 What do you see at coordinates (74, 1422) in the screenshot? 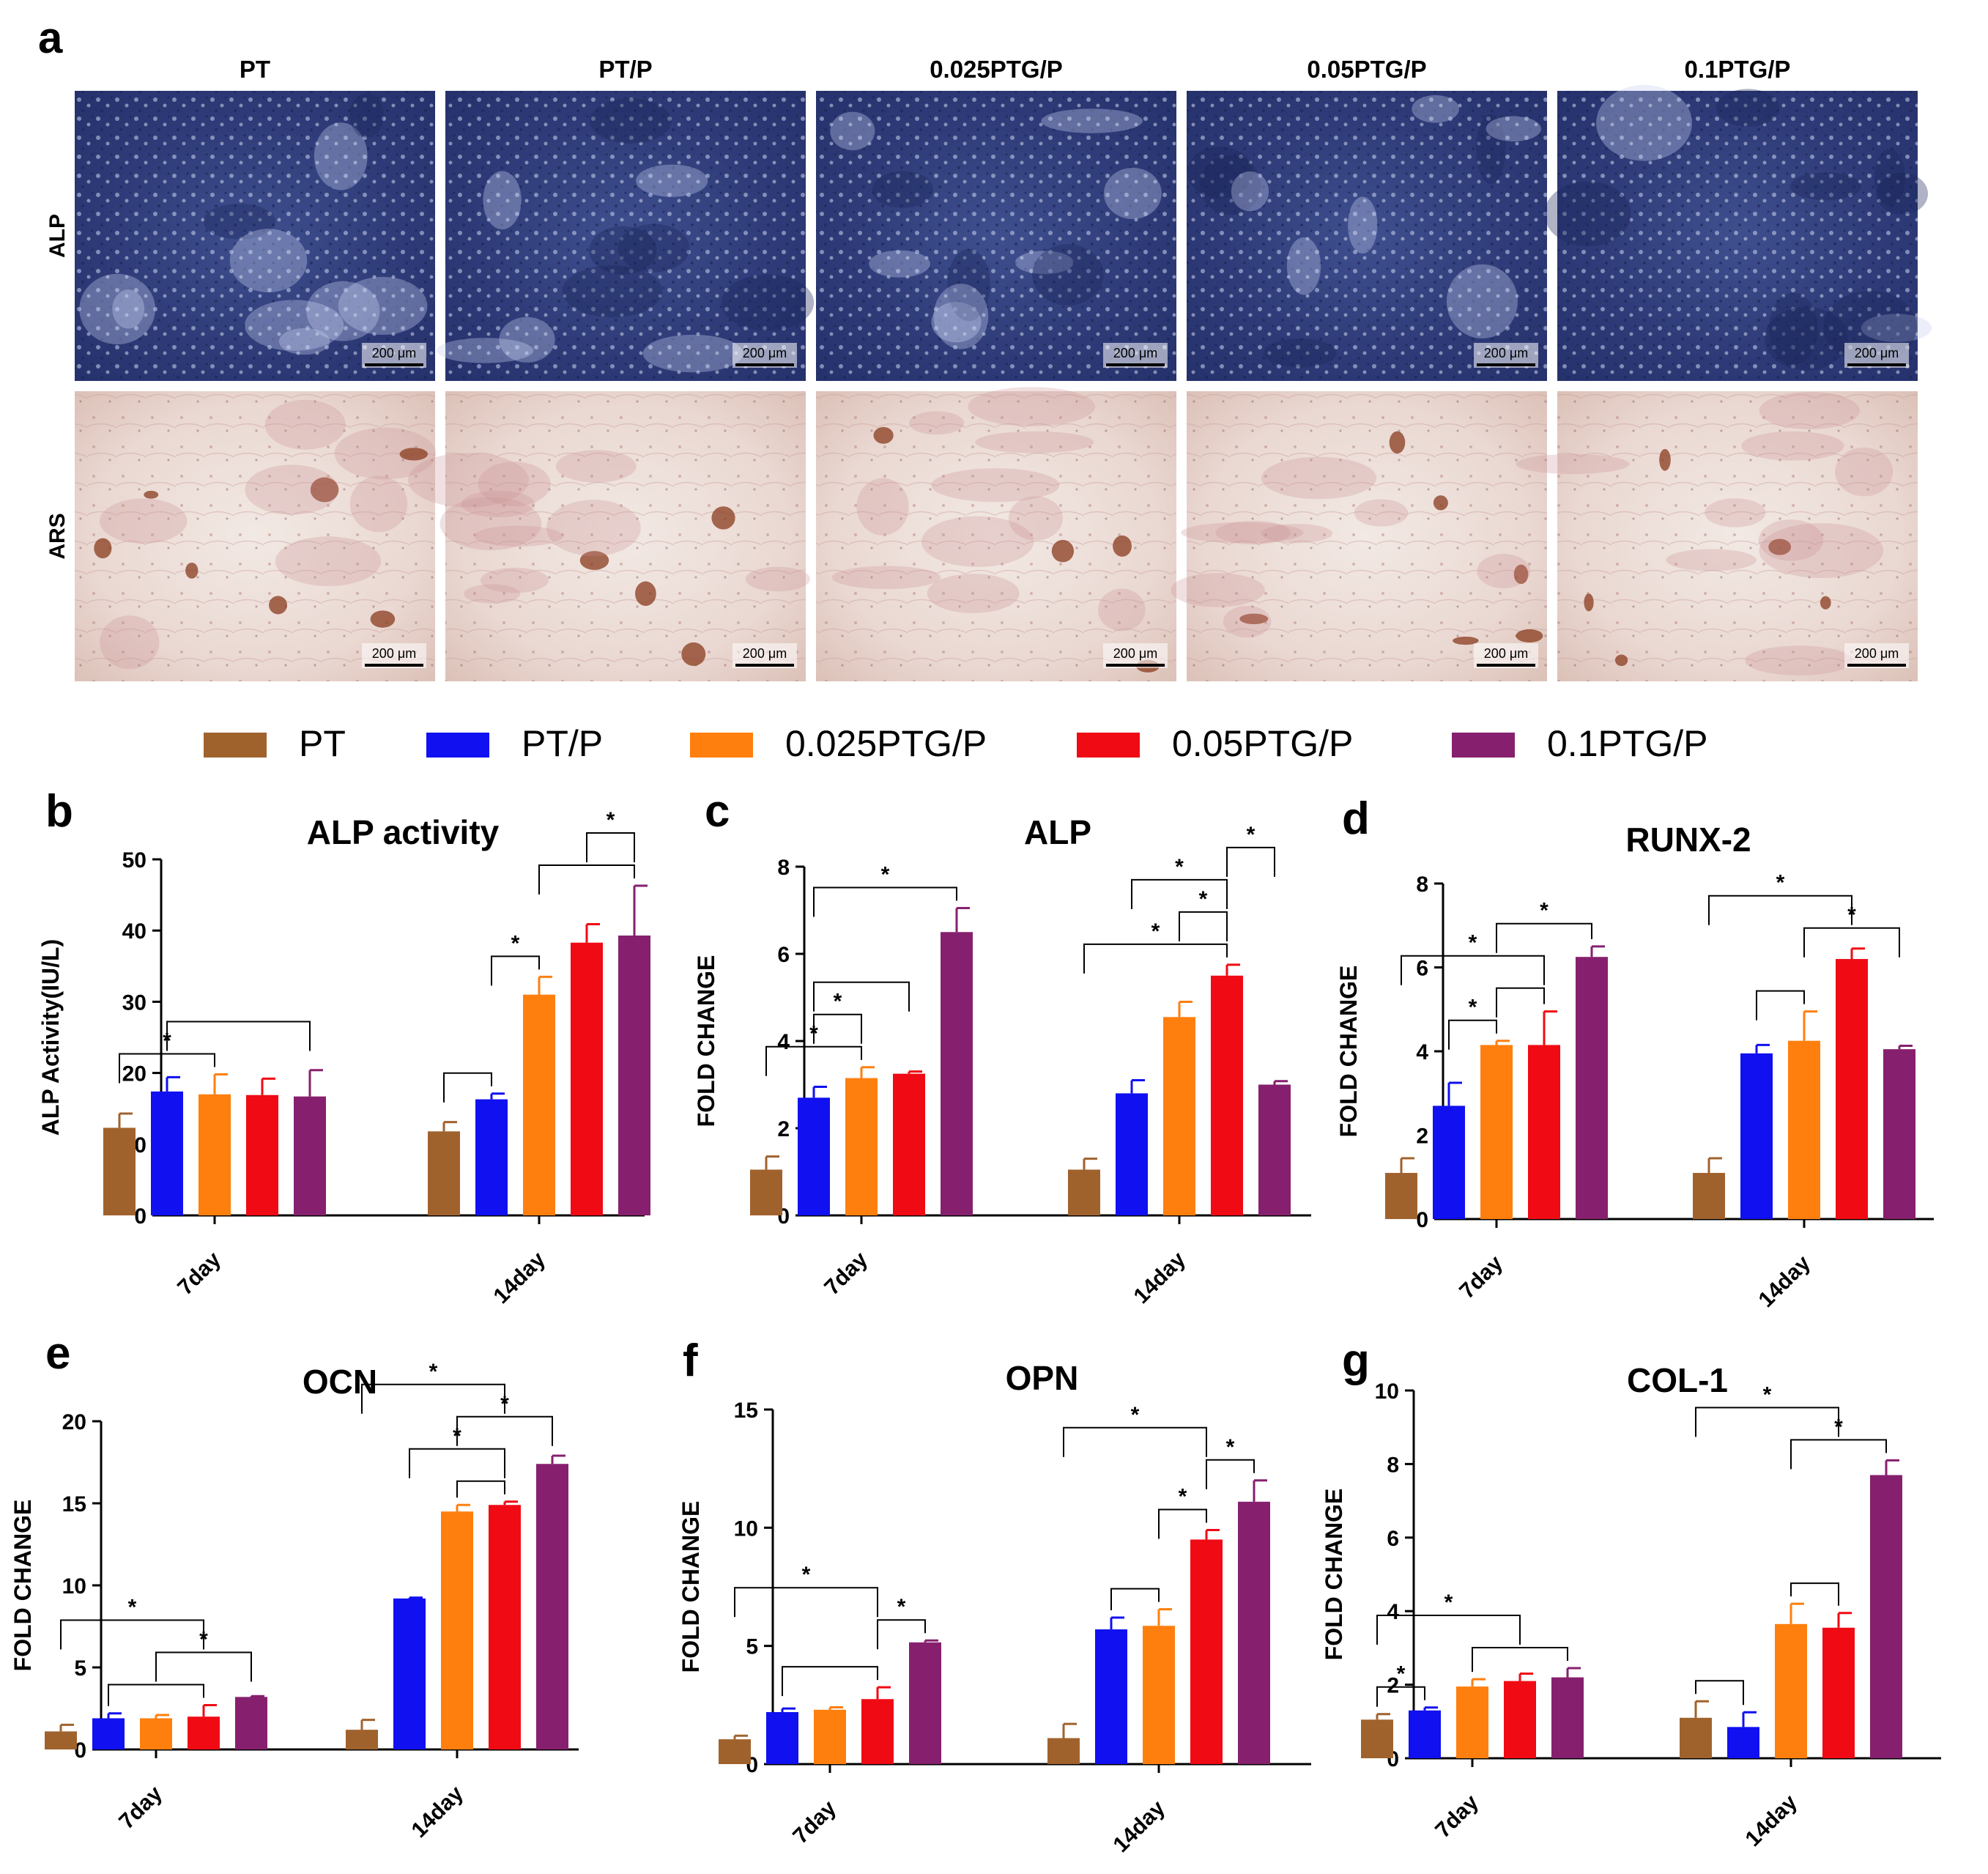
I see `y-tick-label: 20` at bounding box center [74, 1422].